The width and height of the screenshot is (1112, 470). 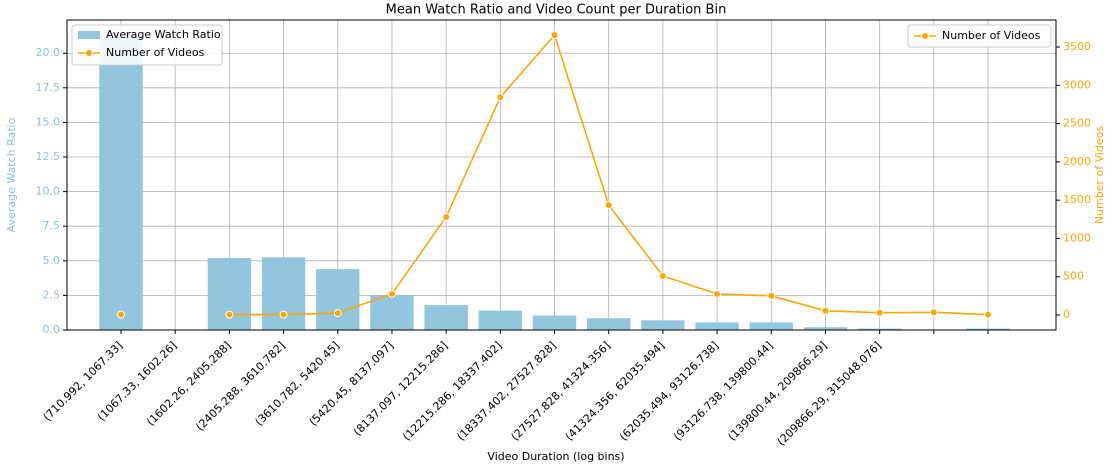 What do you see at coordinates (52, 294) in the screenshot?
I see `y-tick-label: 2.5` at bounding box center [52, 294].